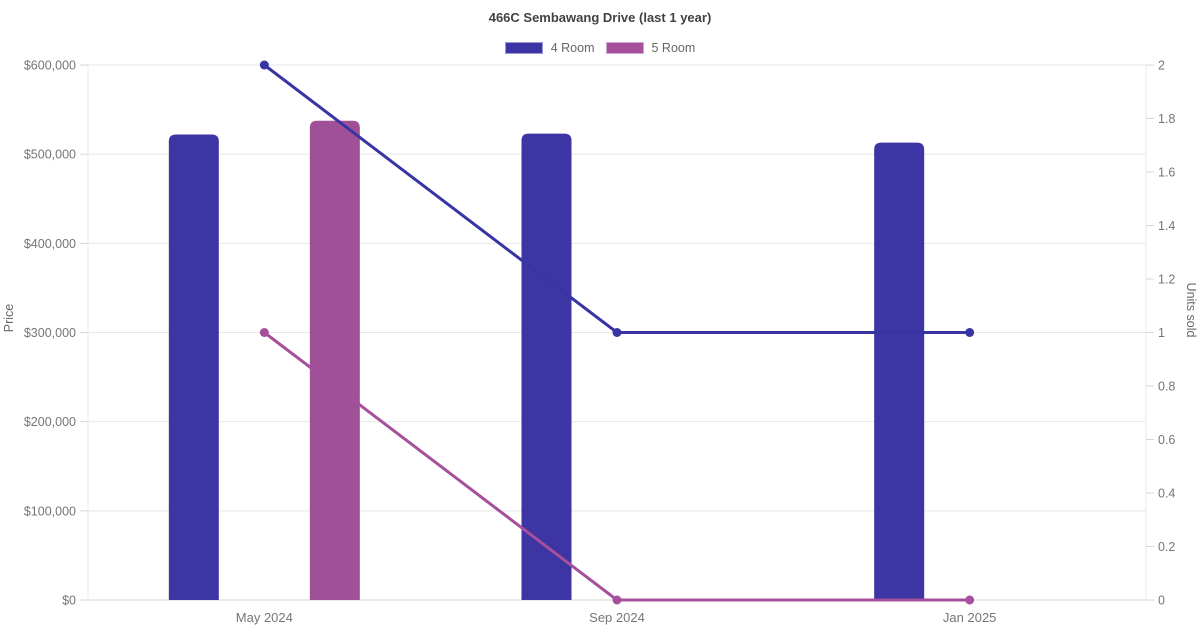 The height and width of the screenshot is (630, 1200). What do you see at coordinates (1166, 494) in the screenshot?
I see `y-right-tick-label: 0.4` at bounding box center [1166, 494].